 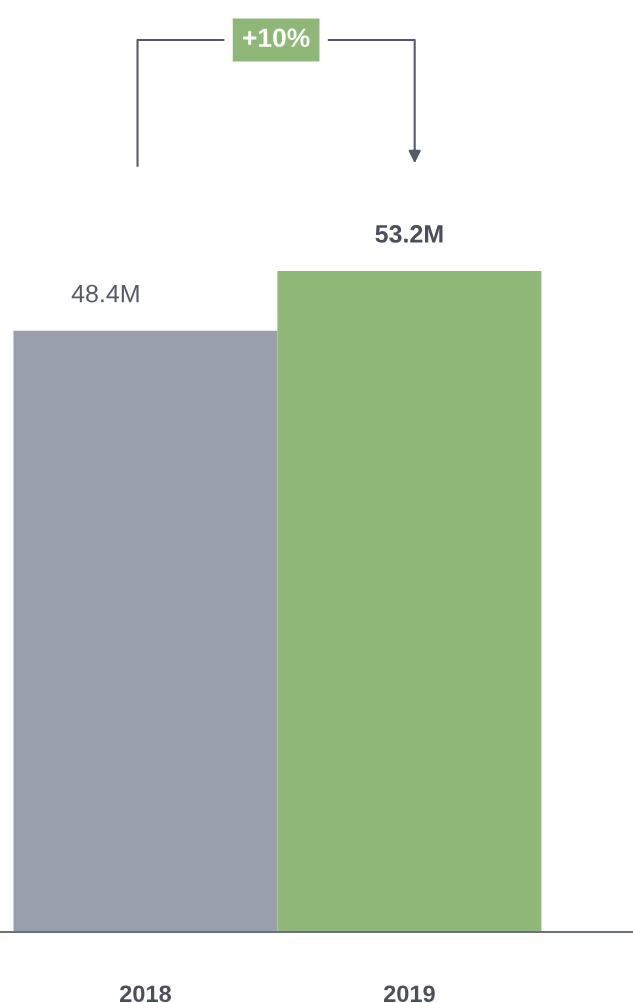 I want to click on data-label: 48.4M, so click(x=105, y=293).